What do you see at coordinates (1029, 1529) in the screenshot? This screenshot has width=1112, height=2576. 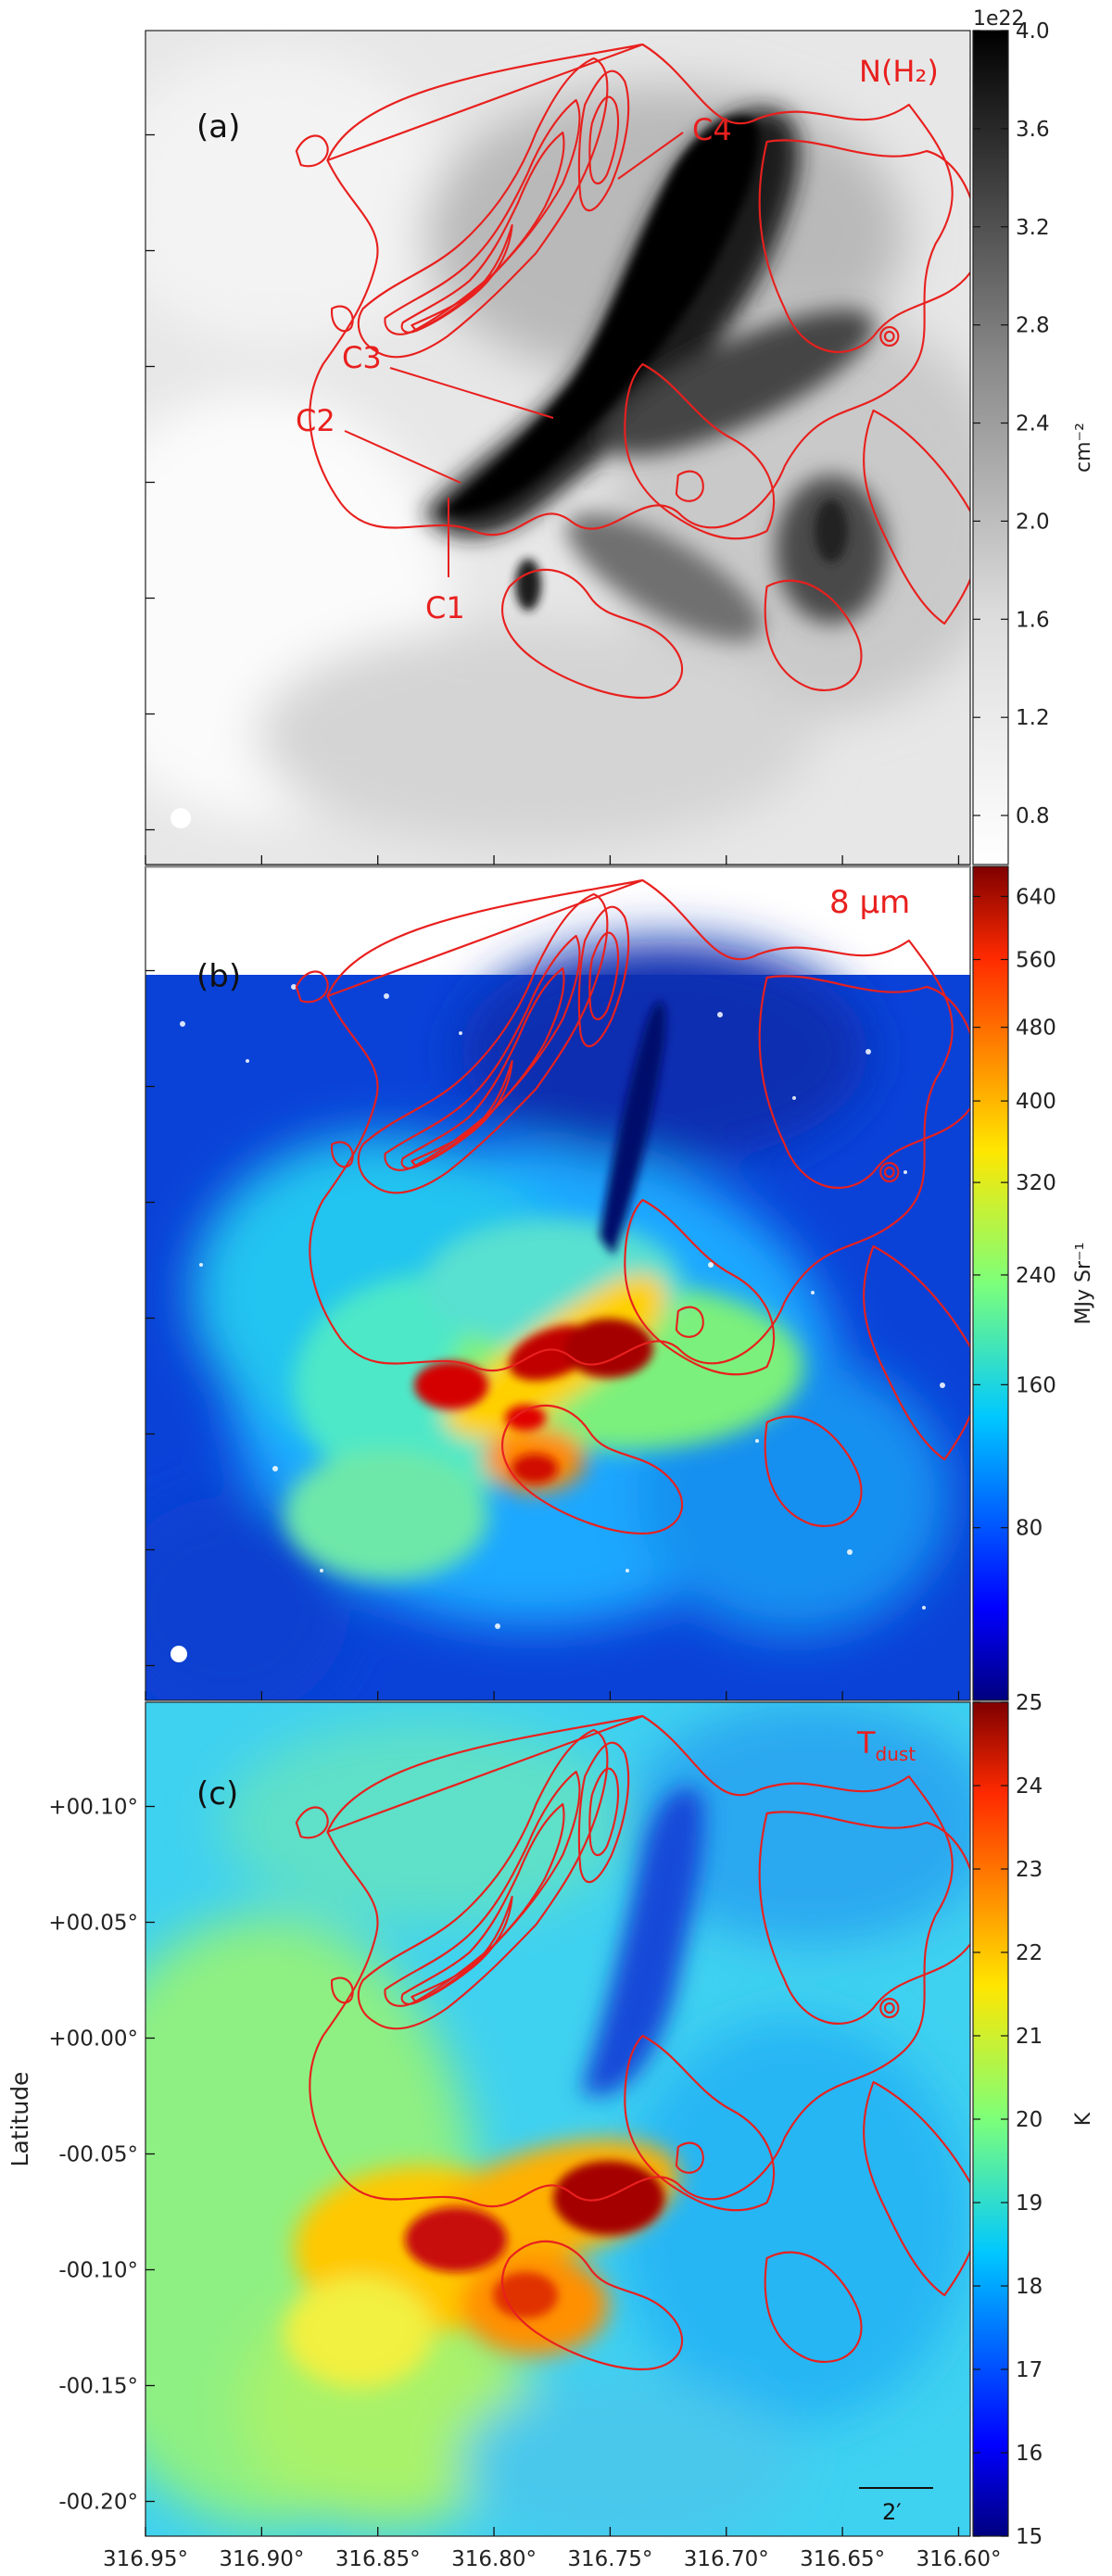 I see `colorbar-tick-label: 80` at bounding box center [1029, 1529].